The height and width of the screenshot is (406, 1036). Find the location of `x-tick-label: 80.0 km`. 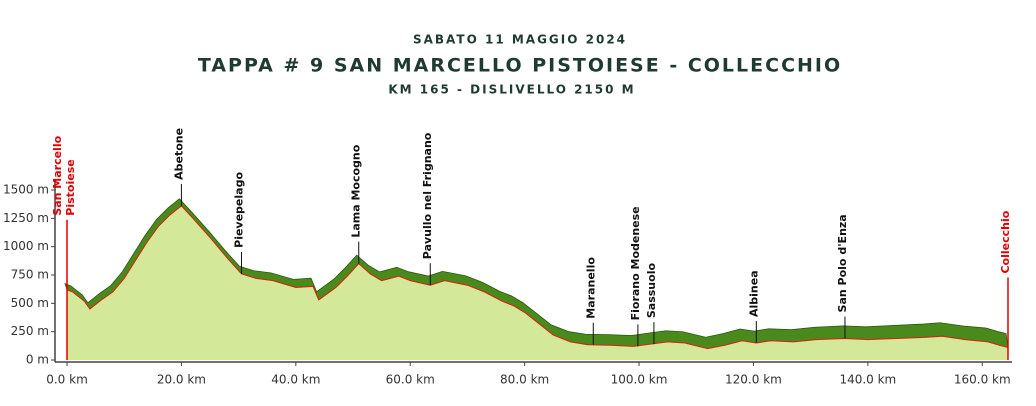

x-tick-label: 80.0 km is located at coordinates (524, 380).